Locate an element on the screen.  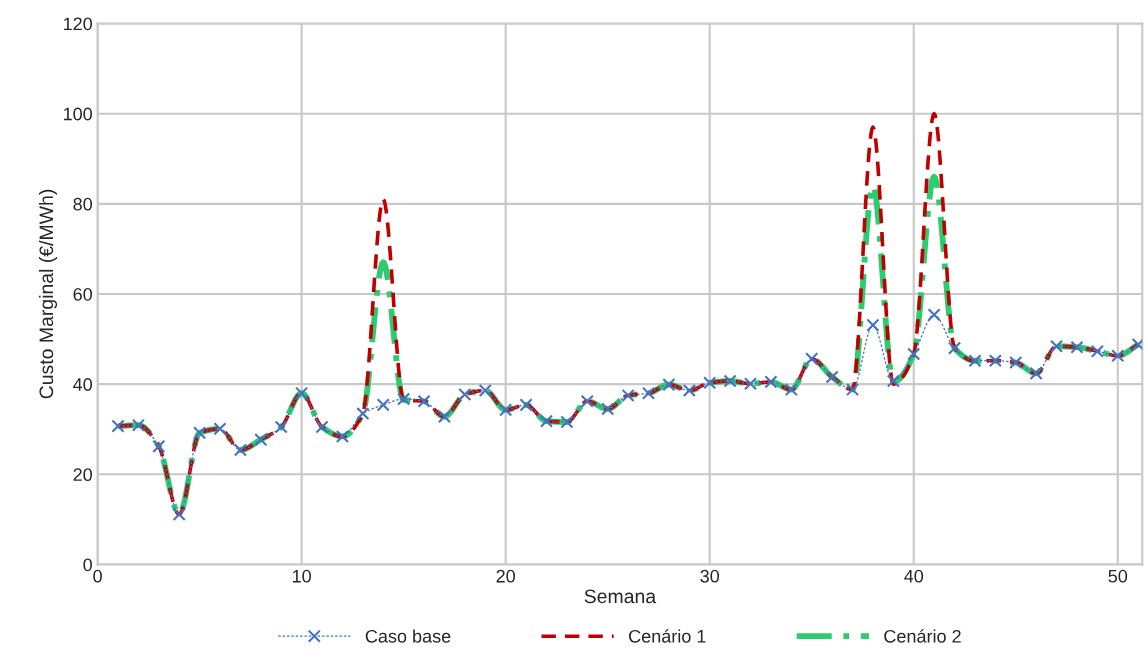
x-tick-label: 50 is located at coordinates (1118, 576).